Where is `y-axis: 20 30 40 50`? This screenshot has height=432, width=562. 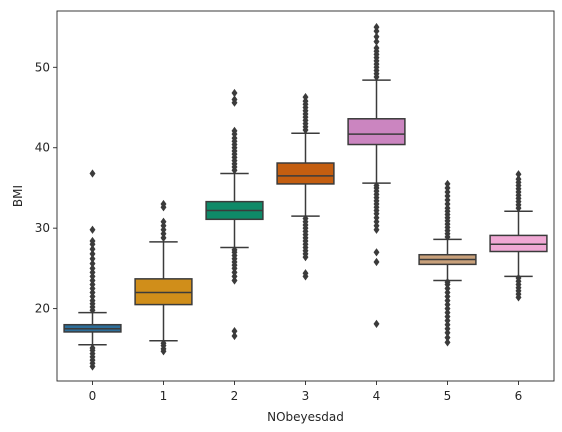 y-axis: 20 30 40 50 is located at coordinates (46, 188).